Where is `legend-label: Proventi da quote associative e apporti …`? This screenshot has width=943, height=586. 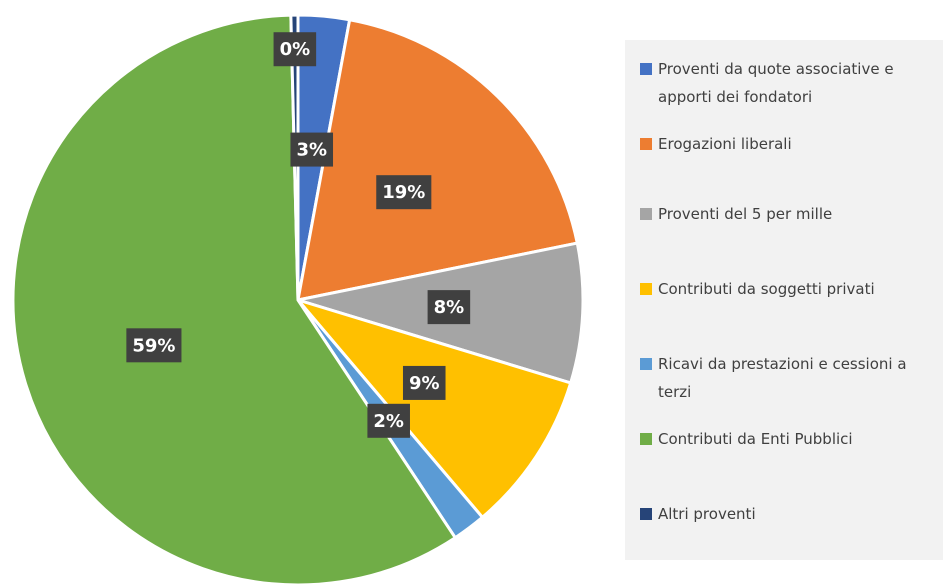 legend-label: Proventi da quote associative e apporti … is located at coordinates (776, 83).